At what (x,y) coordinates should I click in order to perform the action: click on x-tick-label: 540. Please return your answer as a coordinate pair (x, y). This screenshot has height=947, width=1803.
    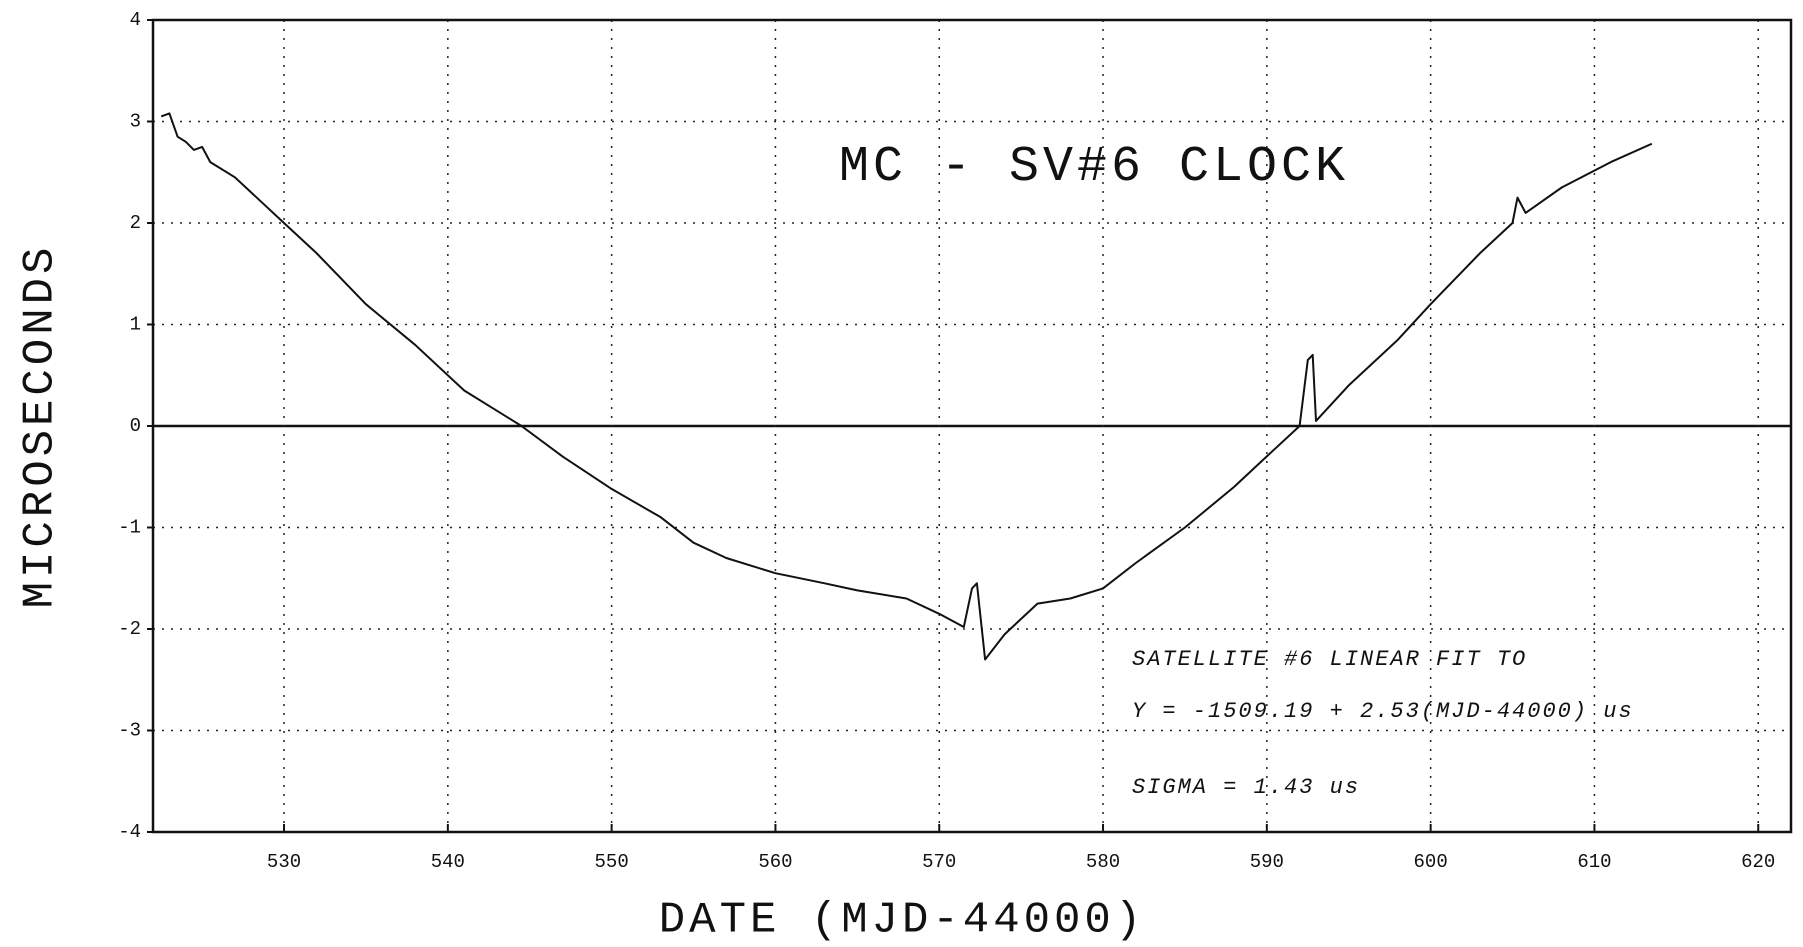
    Looking at the image, I should click on (448, 862).